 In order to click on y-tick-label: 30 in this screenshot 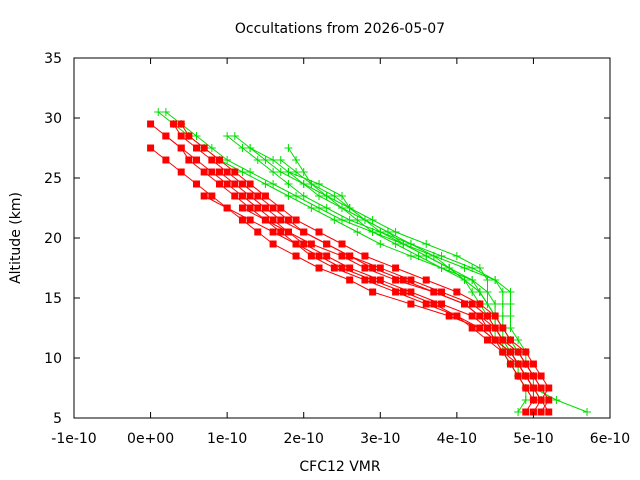, I will do `click(53, 119)`.